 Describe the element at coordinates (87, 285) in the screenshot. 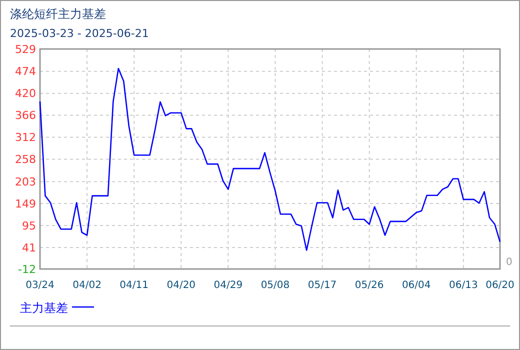

I see `x-tick-label: 04/02` at that location.